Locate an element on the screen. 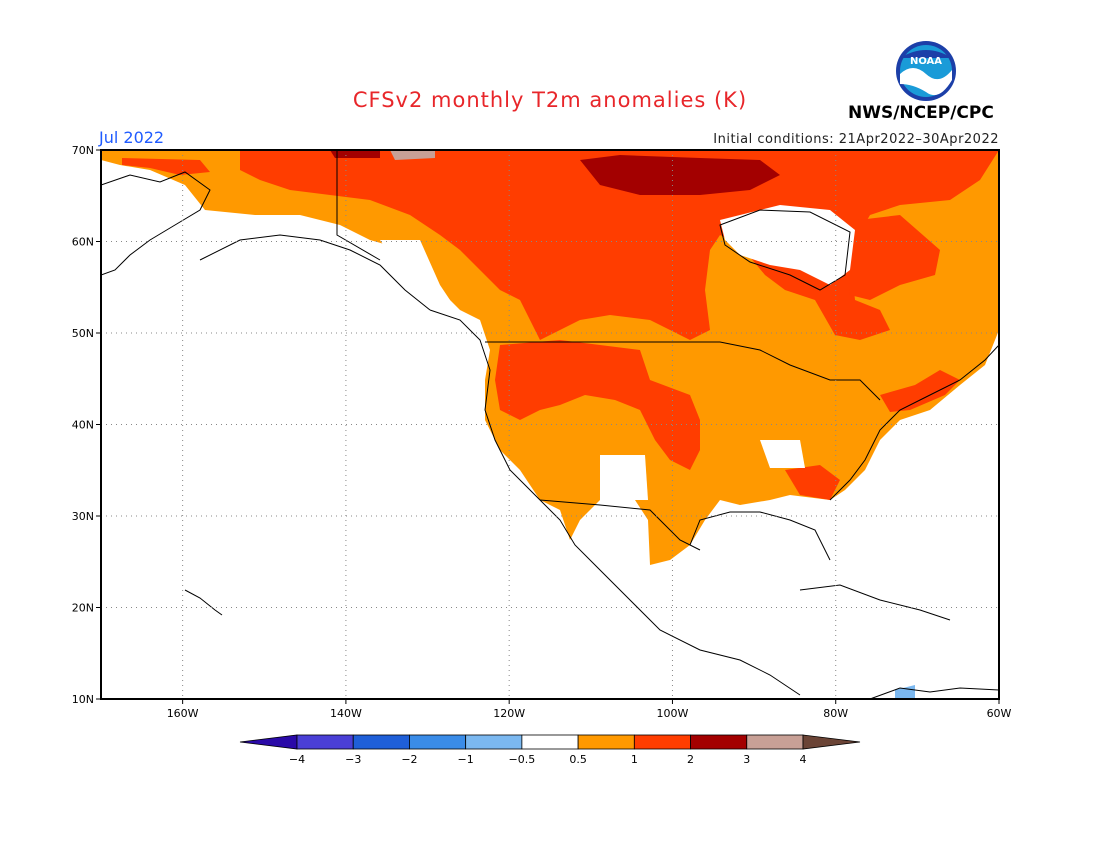  coast-hudson is located at coordinates (785, 250).